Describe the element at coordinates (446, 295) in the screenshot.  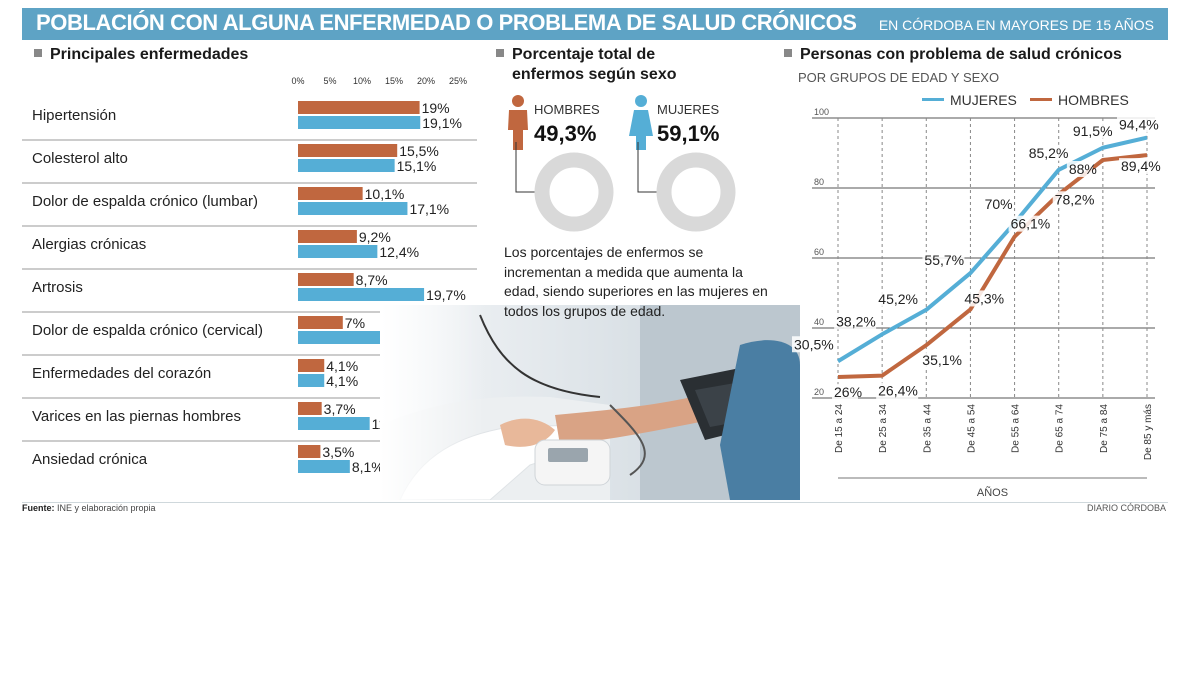
I see `bar-value-label: 19,7%` at that location.